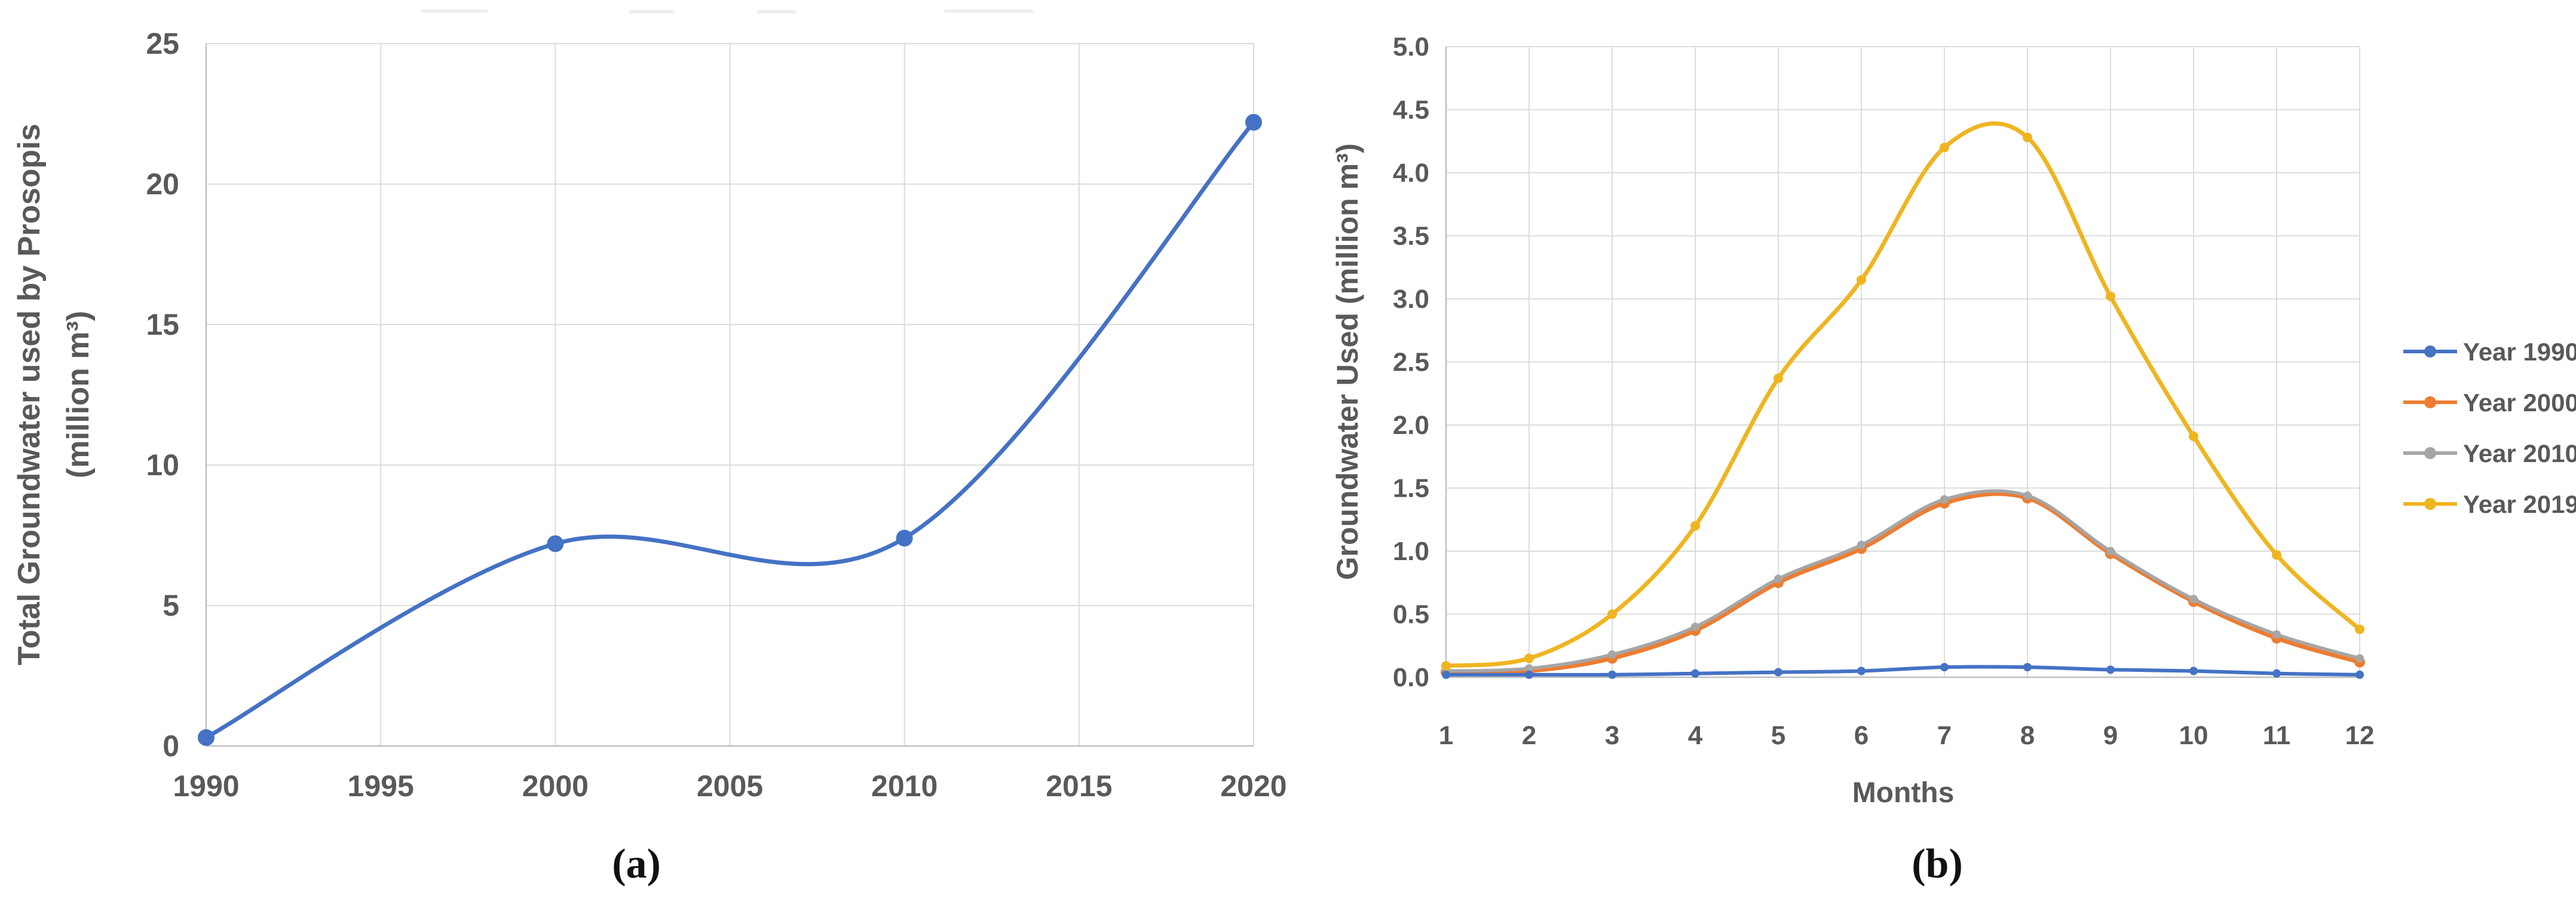  Describe the element at coordinates (1411, 173) in the screenshot. I see `y-tick-label: 4.0` at that location.